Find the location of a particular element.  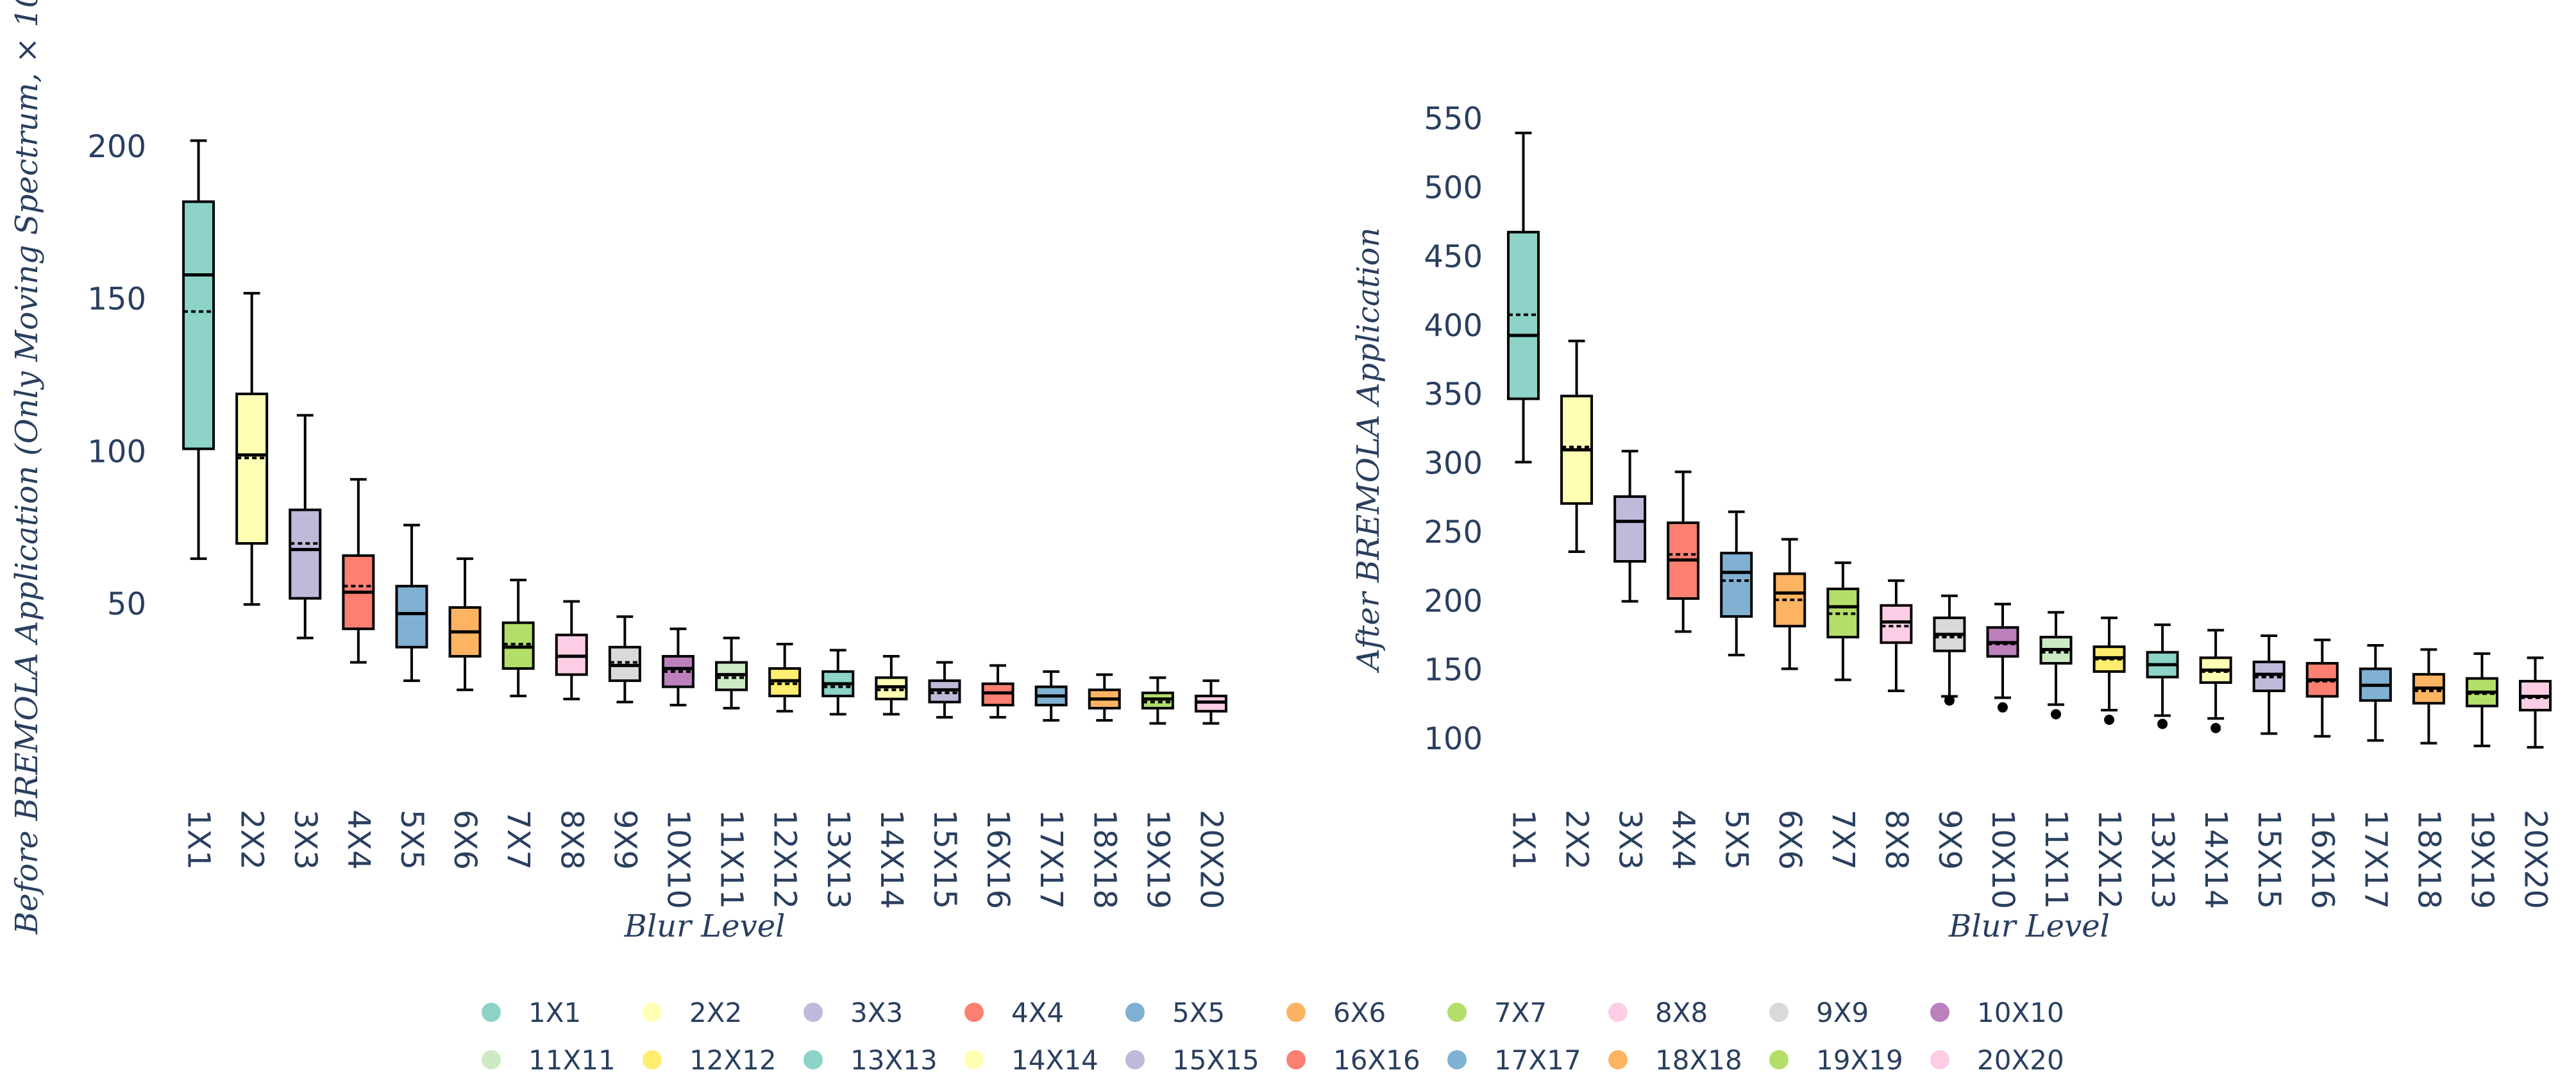

box-10X10: 10X10 is located at coordinates (2003, 755).